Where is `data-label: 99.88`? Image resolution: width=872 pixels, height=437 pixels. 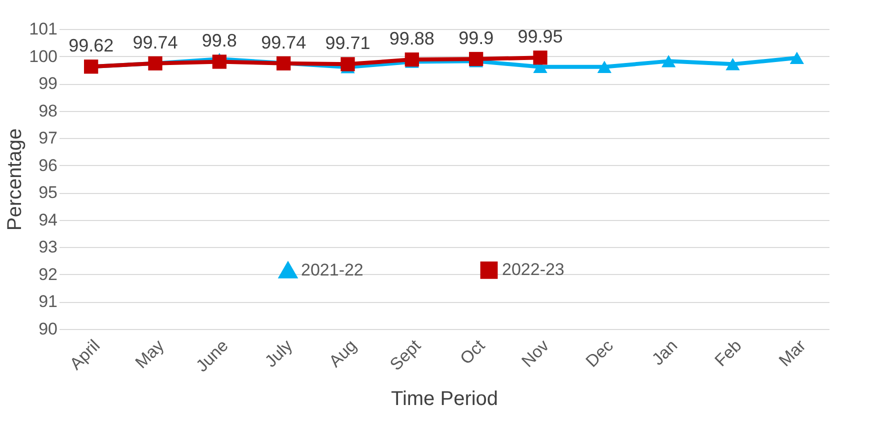
data-label: 99.88 is located at coordinates (411, 38).